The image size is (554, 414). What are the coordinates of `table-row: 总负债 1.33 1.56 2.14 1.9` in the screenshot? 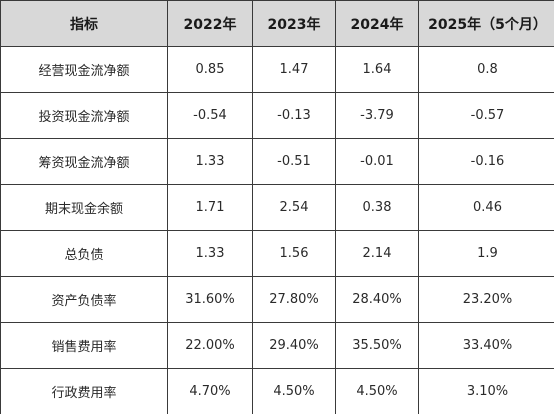 It's located at (277, 253).